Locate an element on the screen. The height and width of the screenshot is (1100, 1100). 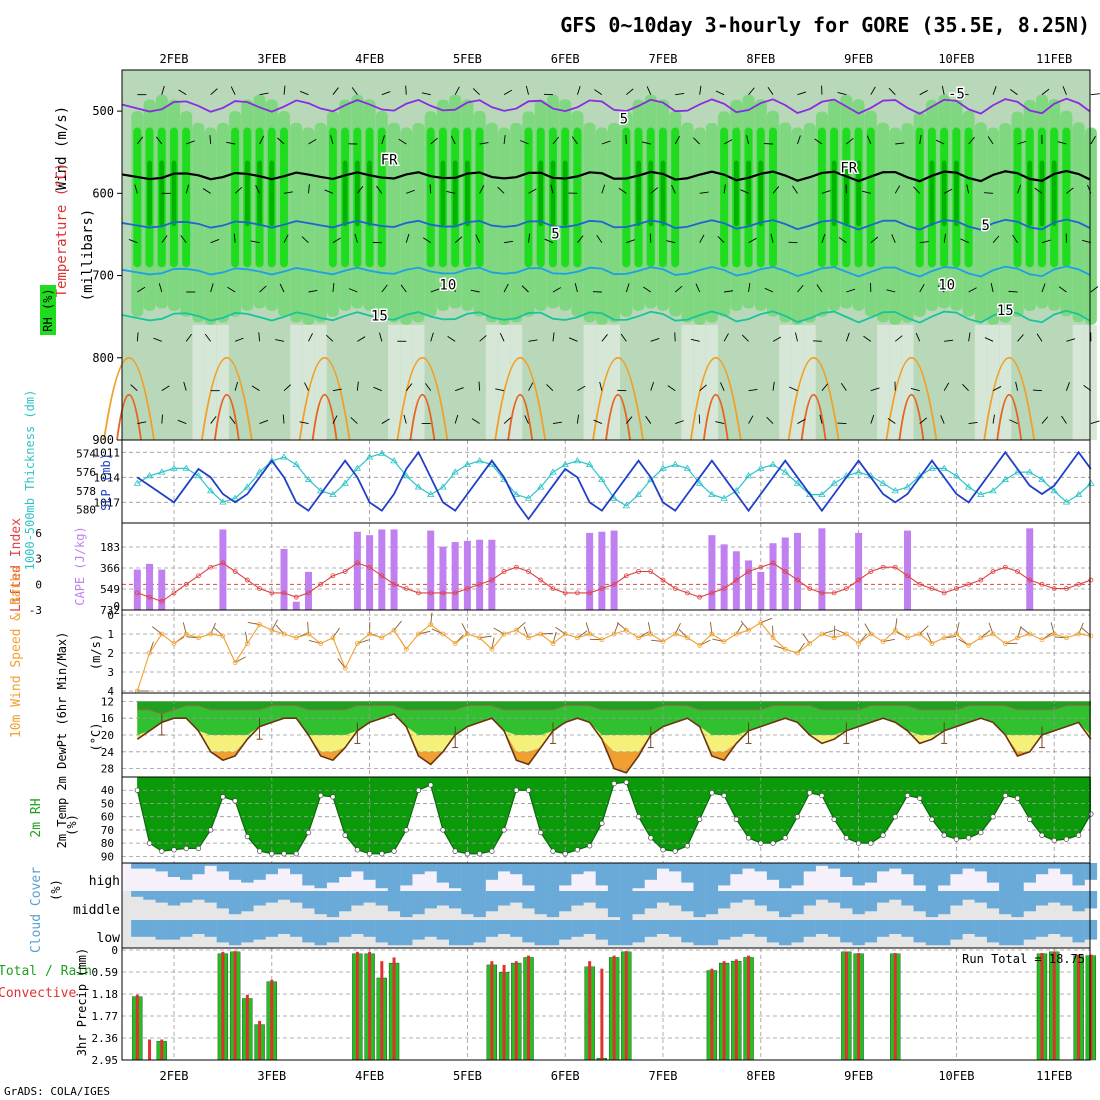
mb-tick-label: 700 is located at coordinates (103, 276).